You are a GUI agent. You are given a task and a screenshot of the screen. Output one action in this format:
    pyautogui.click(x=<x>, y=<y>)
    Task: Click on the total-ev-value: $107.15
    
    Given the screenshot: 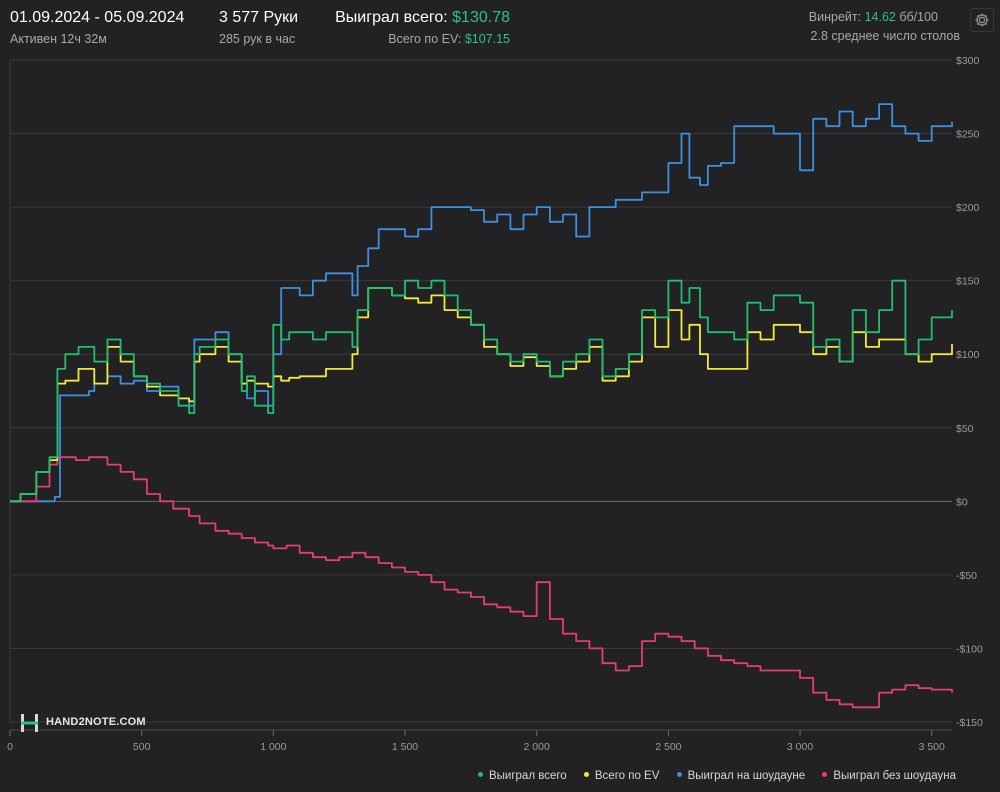 What is the action you would take?
    pyautogui.click(x=487, y=39)
    